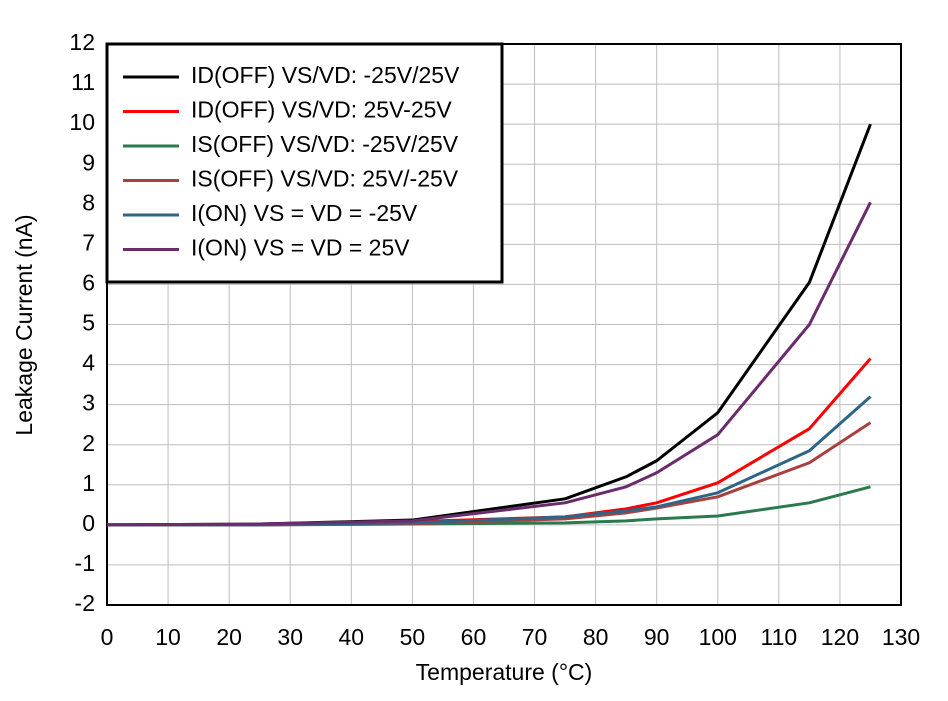 This screenshot has height=701, width=948. I want to click on legend-label: I(ON) VS = VD = -25V, so click(304, 213).